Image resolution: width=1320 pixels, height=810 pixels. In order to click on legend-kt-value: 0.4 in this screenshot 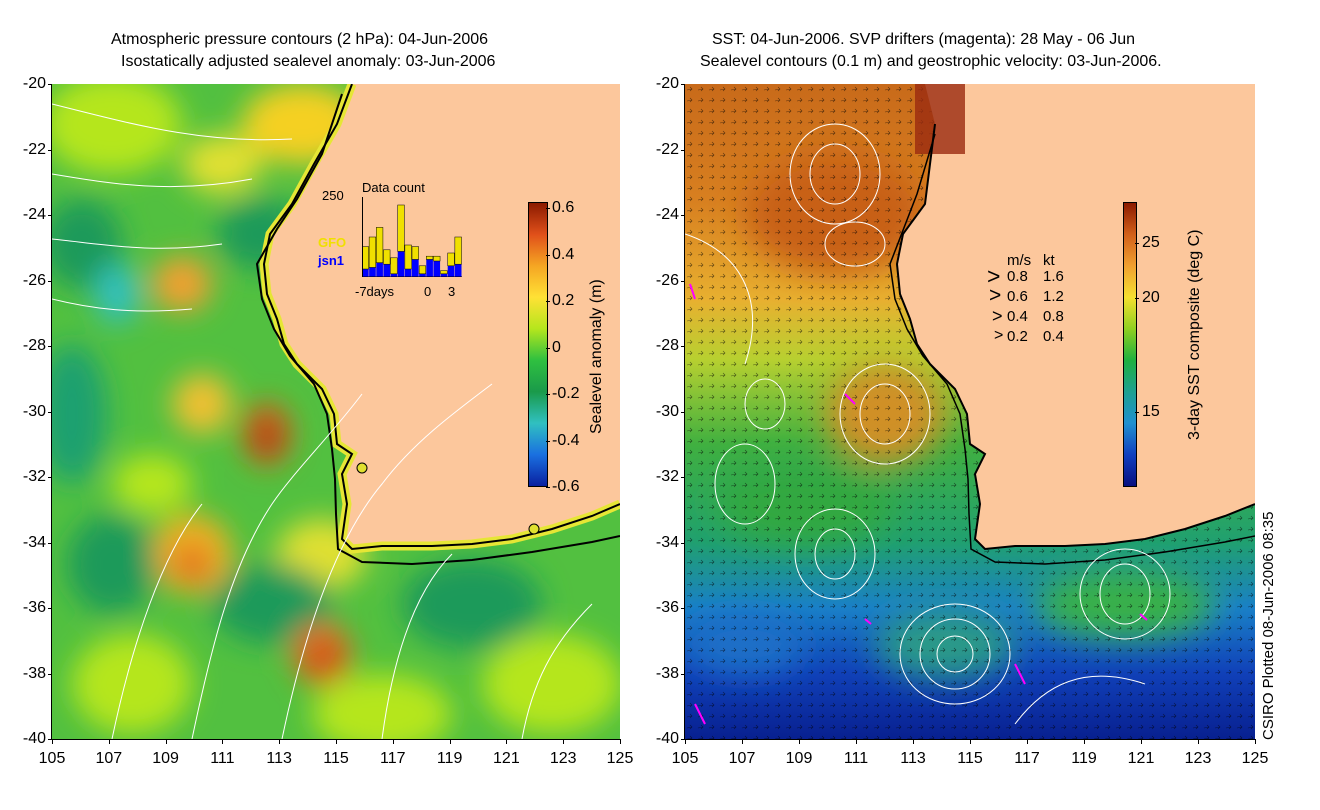, I will do `click(1053, 336)`.